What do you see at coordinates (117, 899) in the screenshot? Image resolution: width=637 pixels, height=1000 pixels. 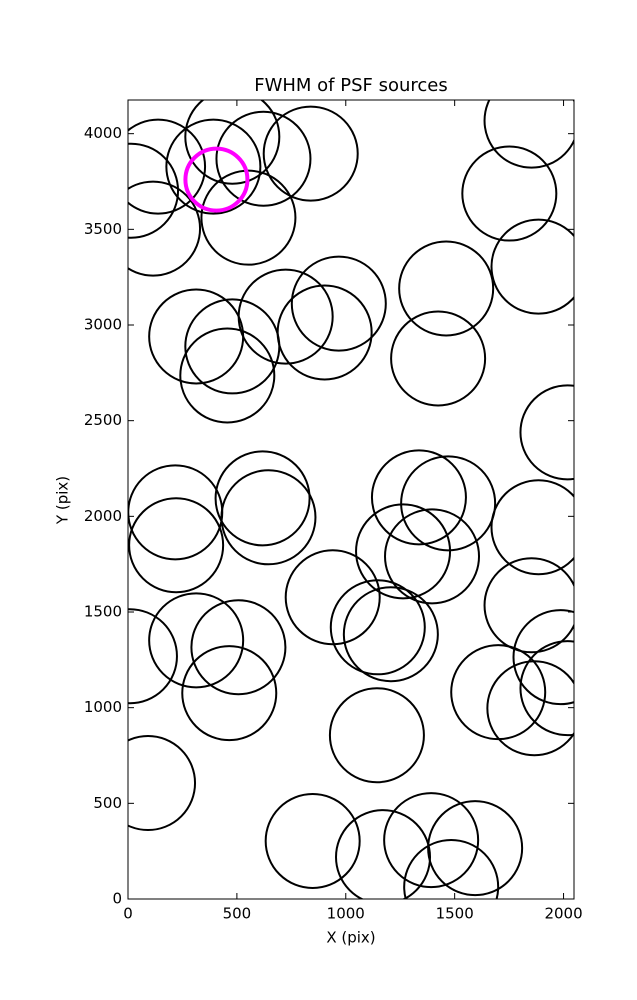 I see `y-tick-label: 0` at bounding box center [117, 899].